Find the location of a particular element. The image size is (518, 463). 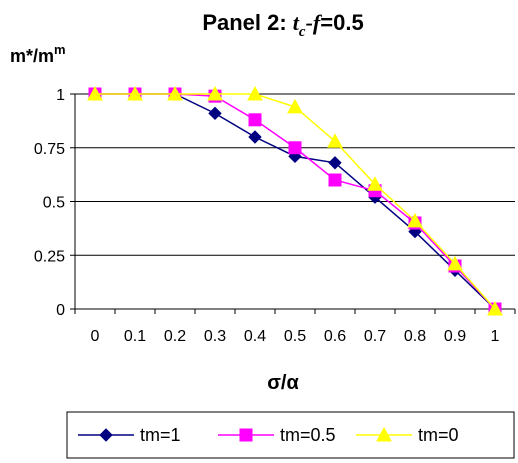

legend-entry-2: tm=0 is located at coordinates (407, 435).